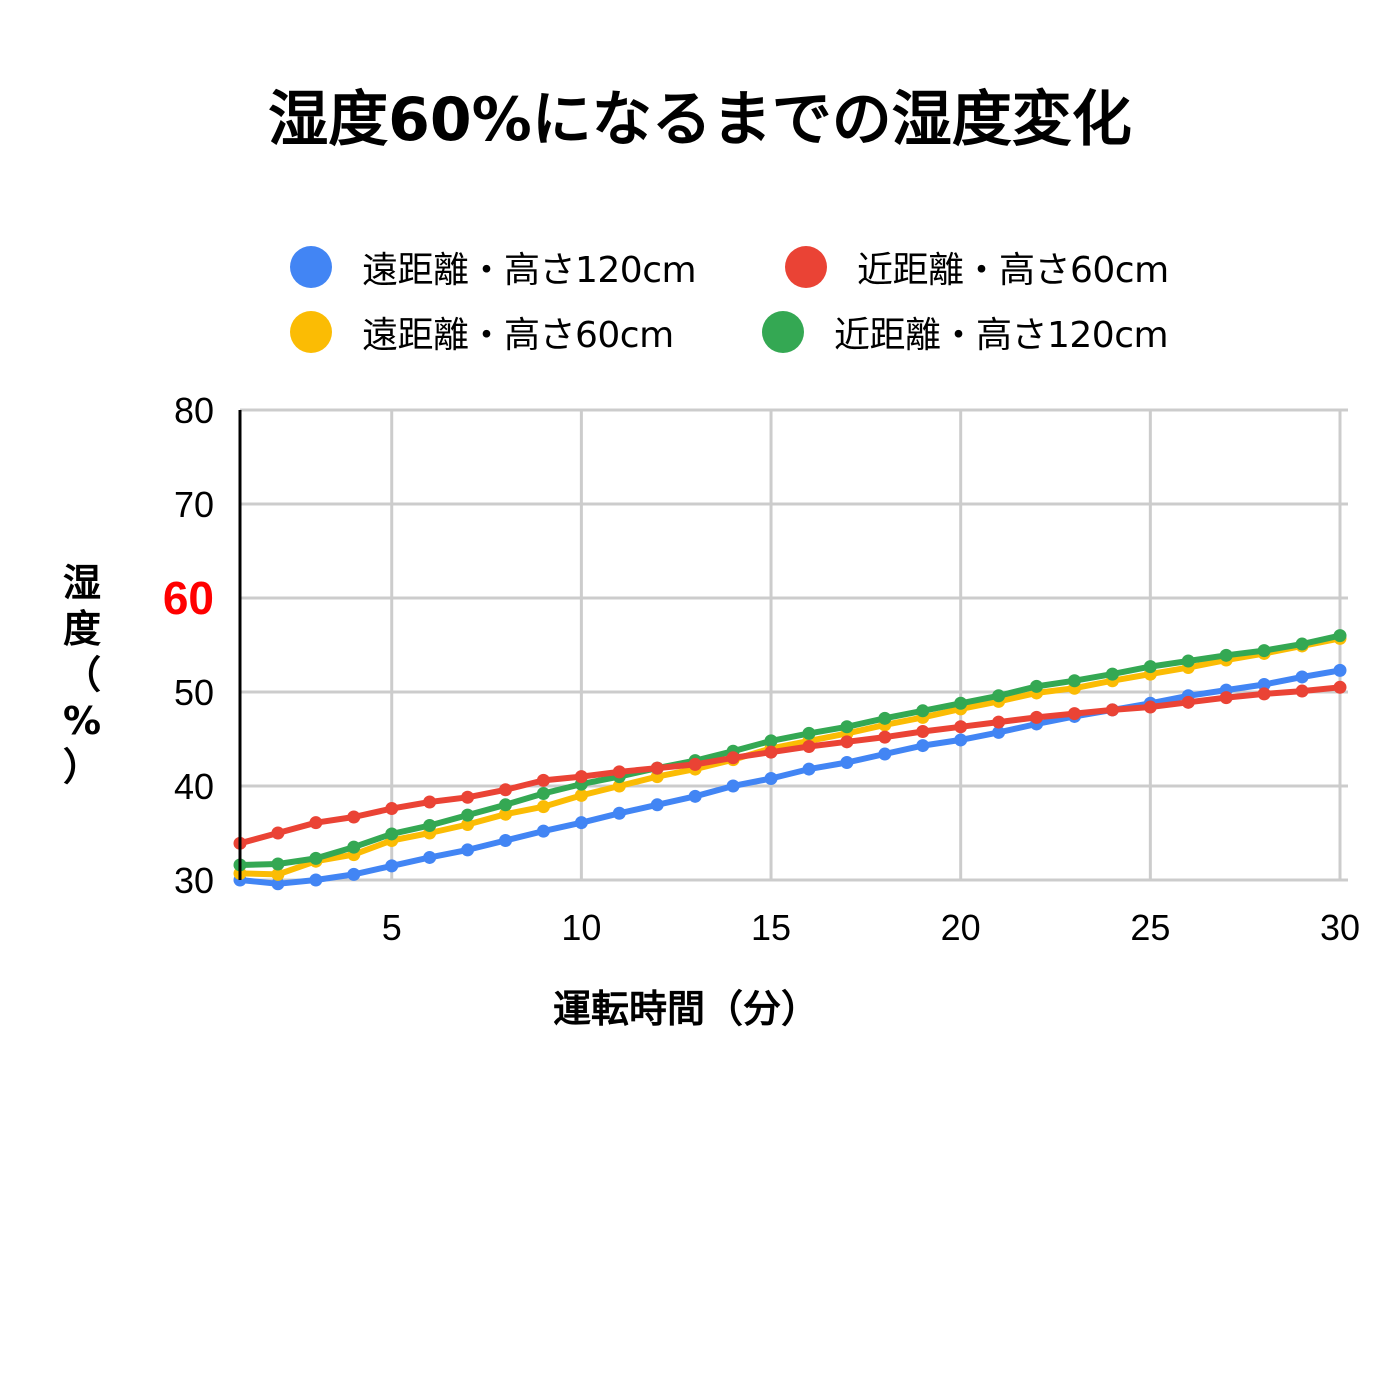 The height and width of the screenshot is (1400, 1400). Describe the element at coordinates (194, 410) in the screenshot. I see `y-tick-label: 80` at that location.